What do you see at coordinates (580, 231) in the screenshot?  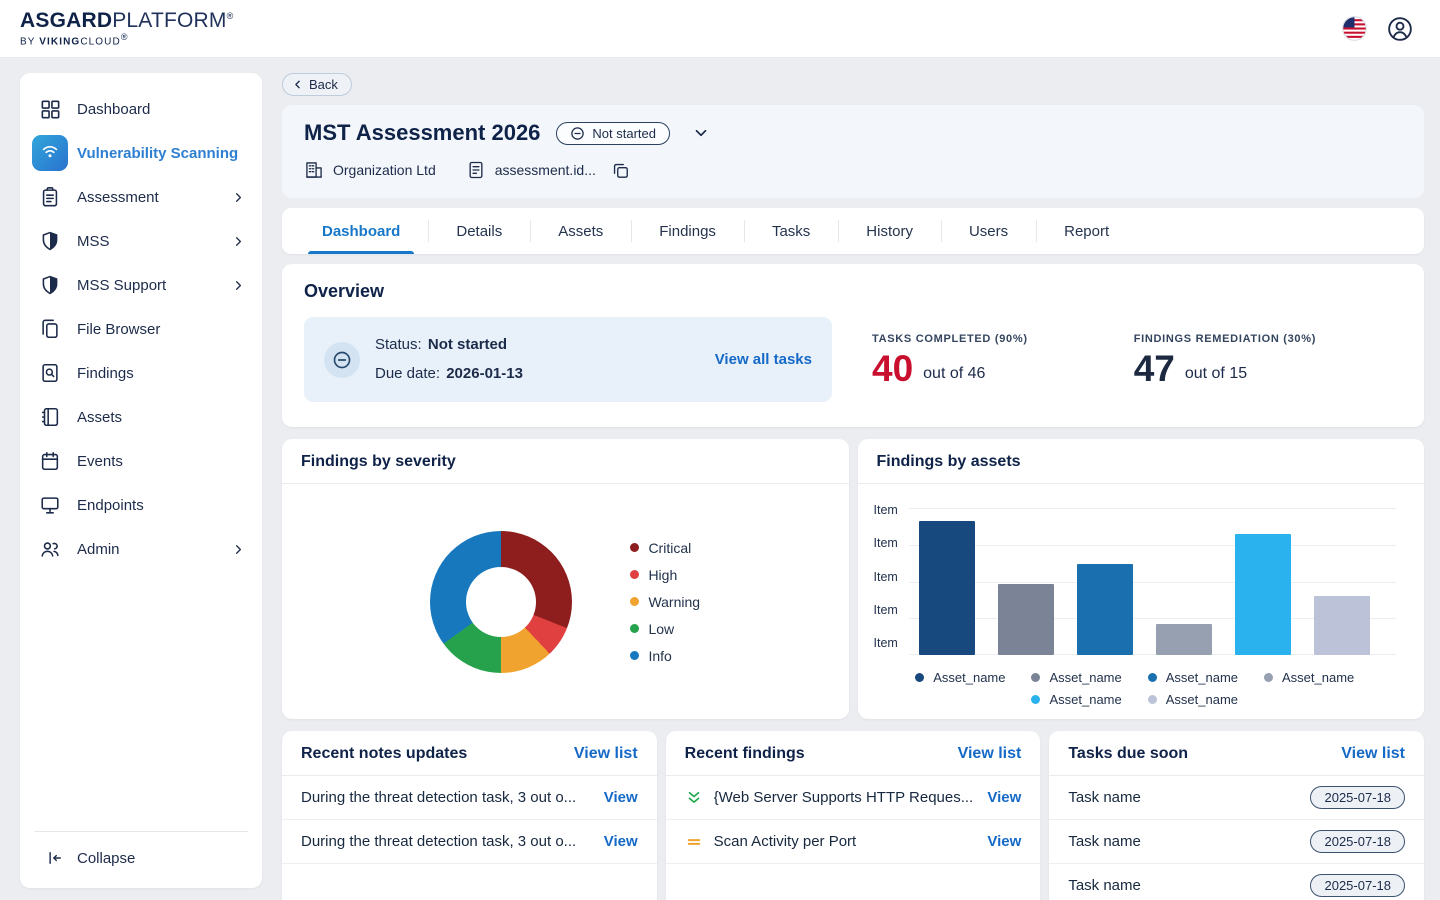 I see `tab-assets: Assets` at bounding box center [580, 231].